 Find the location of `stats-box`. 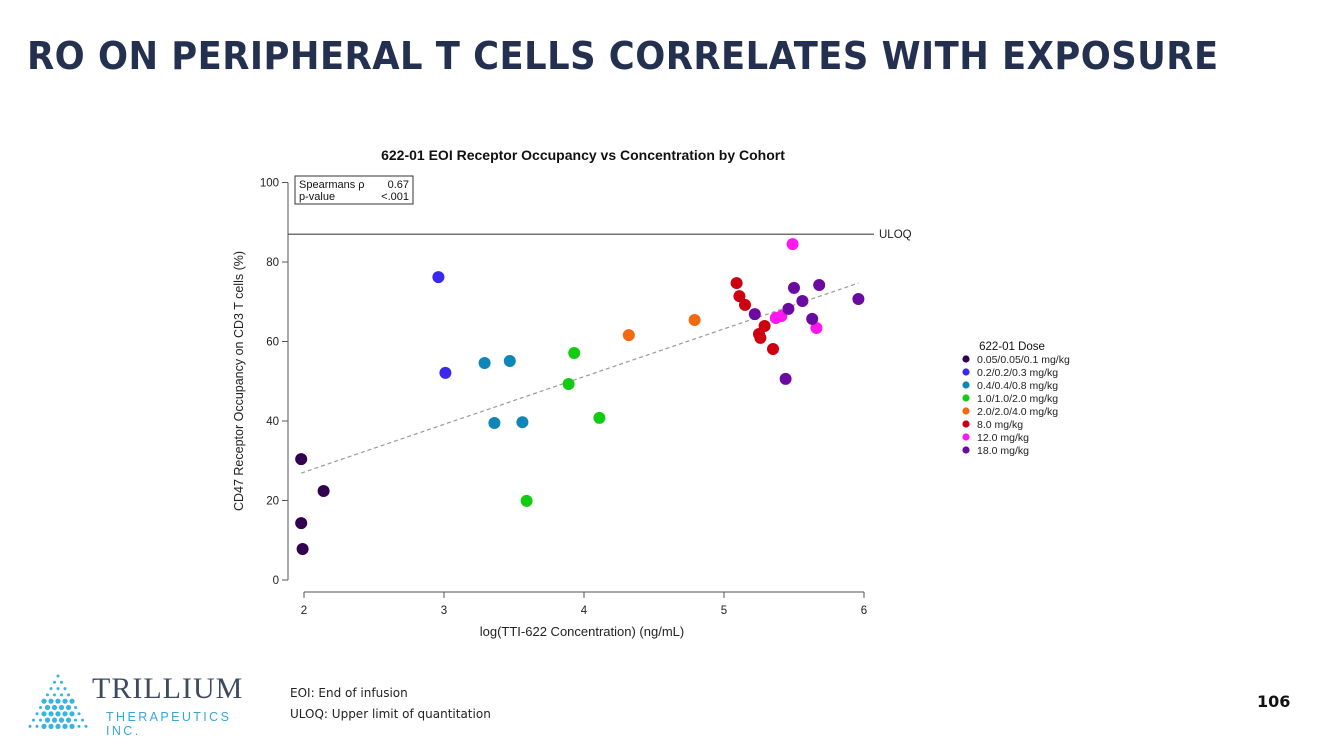

stats-box is located at coordinates (354, 190).